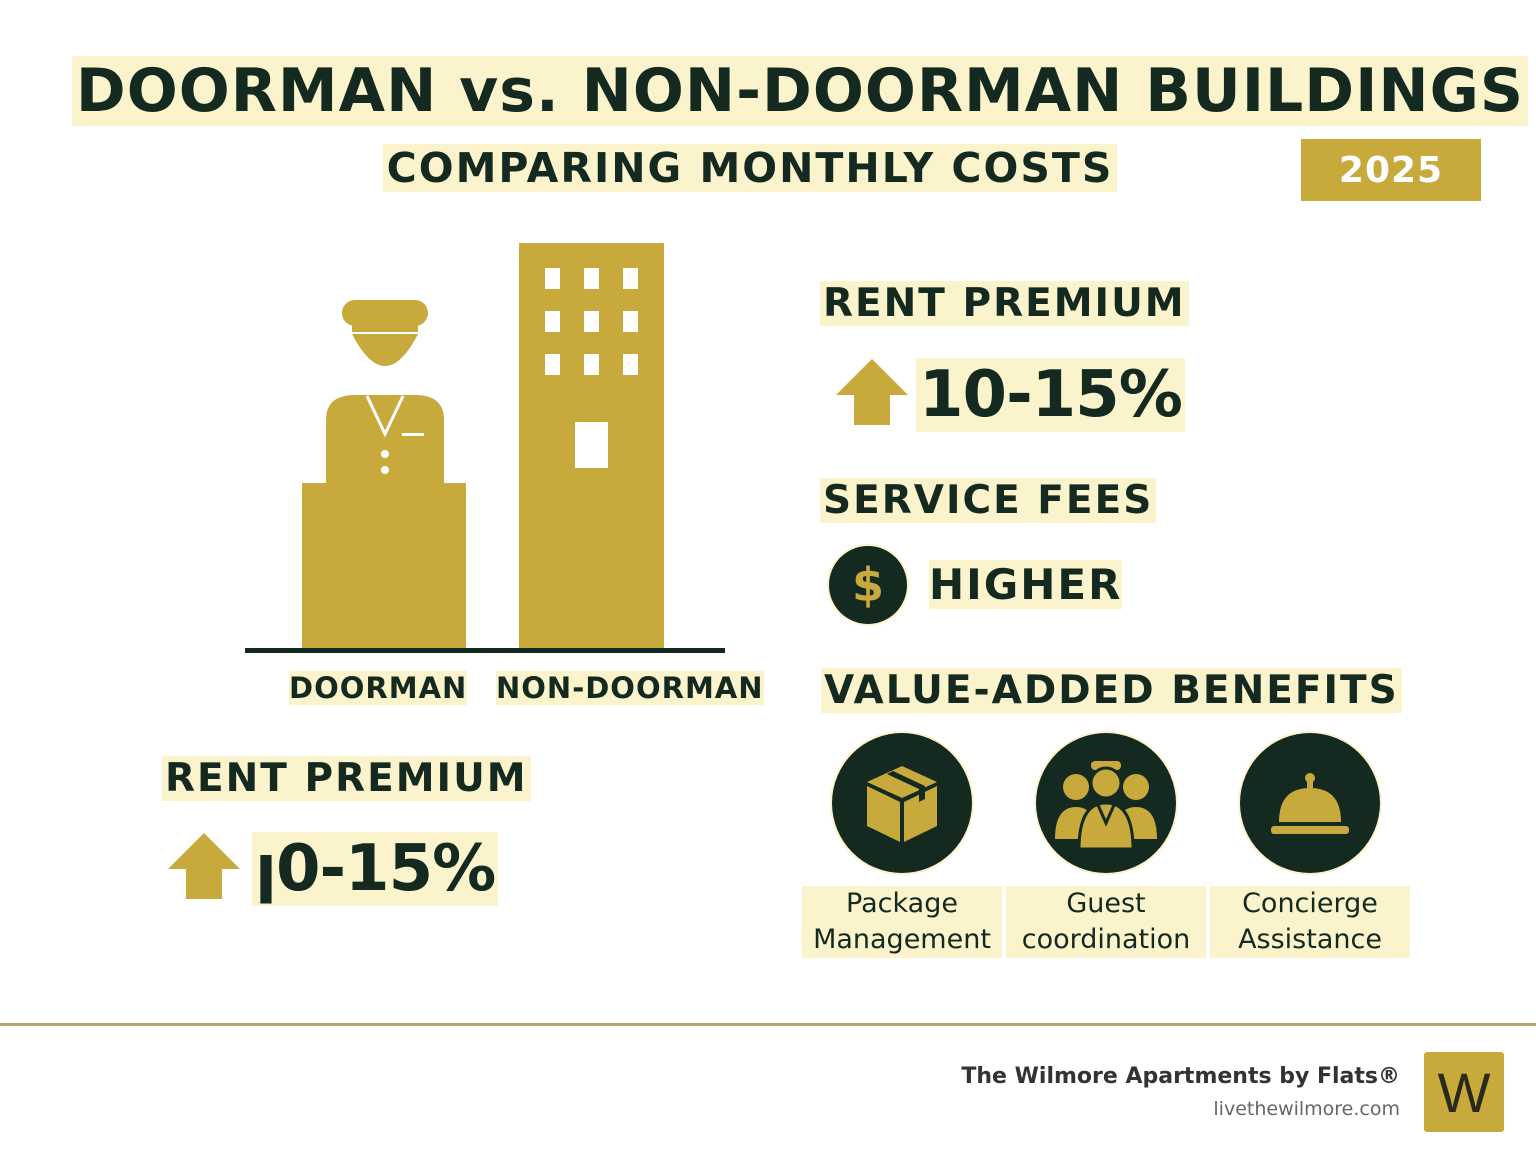 Image resolution: width=1536 pixels, height=1154 pixels. What do you see at coordinates (1310, 922) in the screenshot?
I see `benefit-label-concierge: Concierge Assistance` at bounding box center [1310, 922].